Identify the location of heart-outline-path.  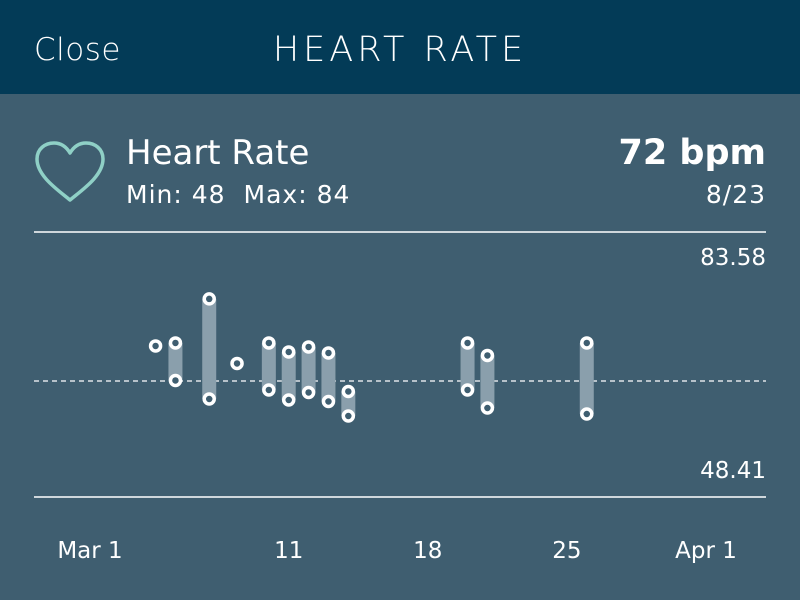
(70, 171).